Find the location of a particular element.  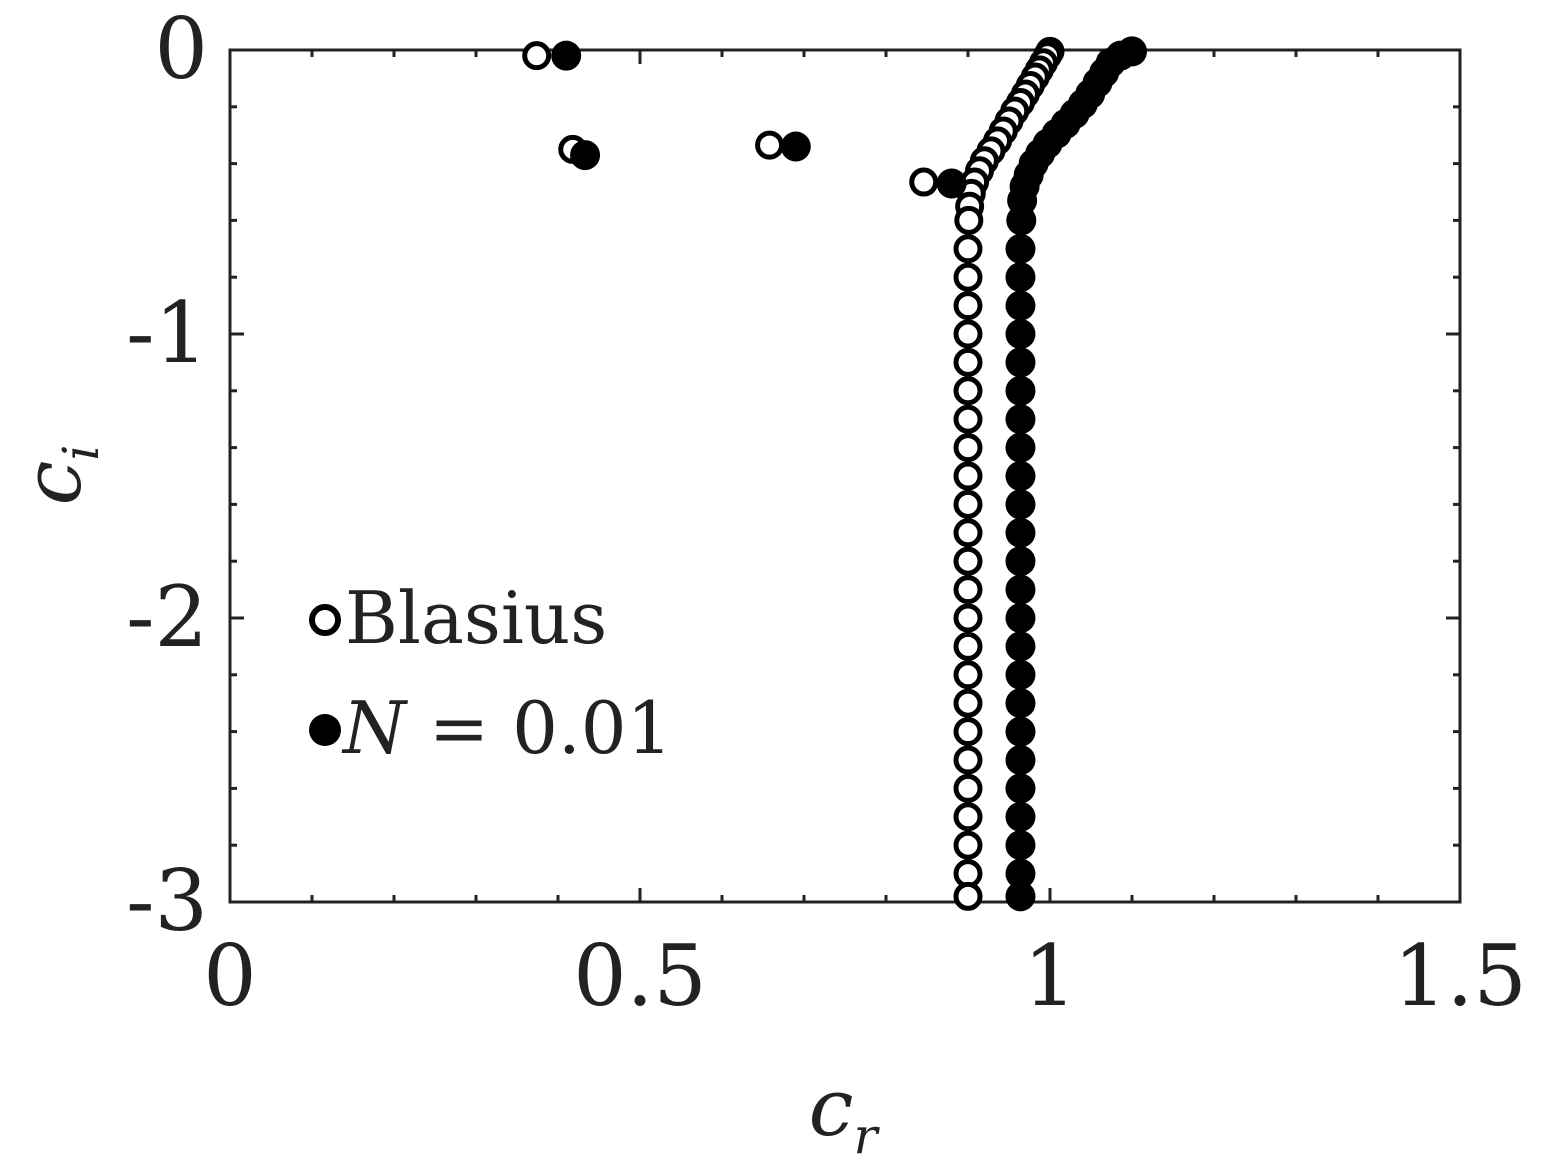

y-tick-labels: 0 -1 -2 -3 is located at coordinates (167, 475).